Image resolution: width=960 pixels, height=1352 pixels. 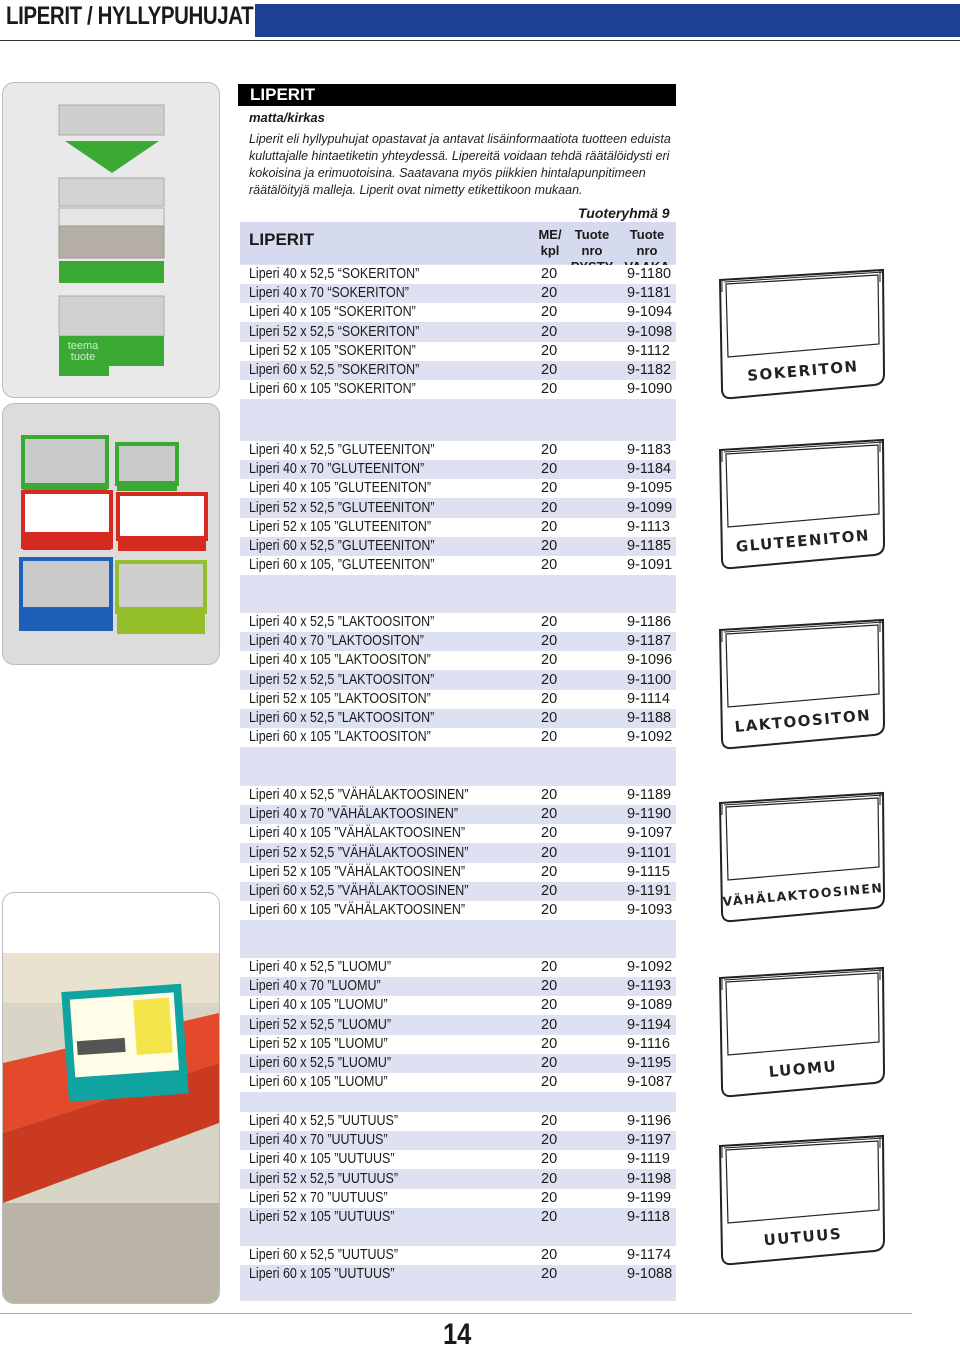 What do you see at coordinates (357, 871) in the screenshot?
I see `product-name: Liperi 52 x 105 ”VÄHÄLAKTOOSINEN”` at bounding box center [357, 871].